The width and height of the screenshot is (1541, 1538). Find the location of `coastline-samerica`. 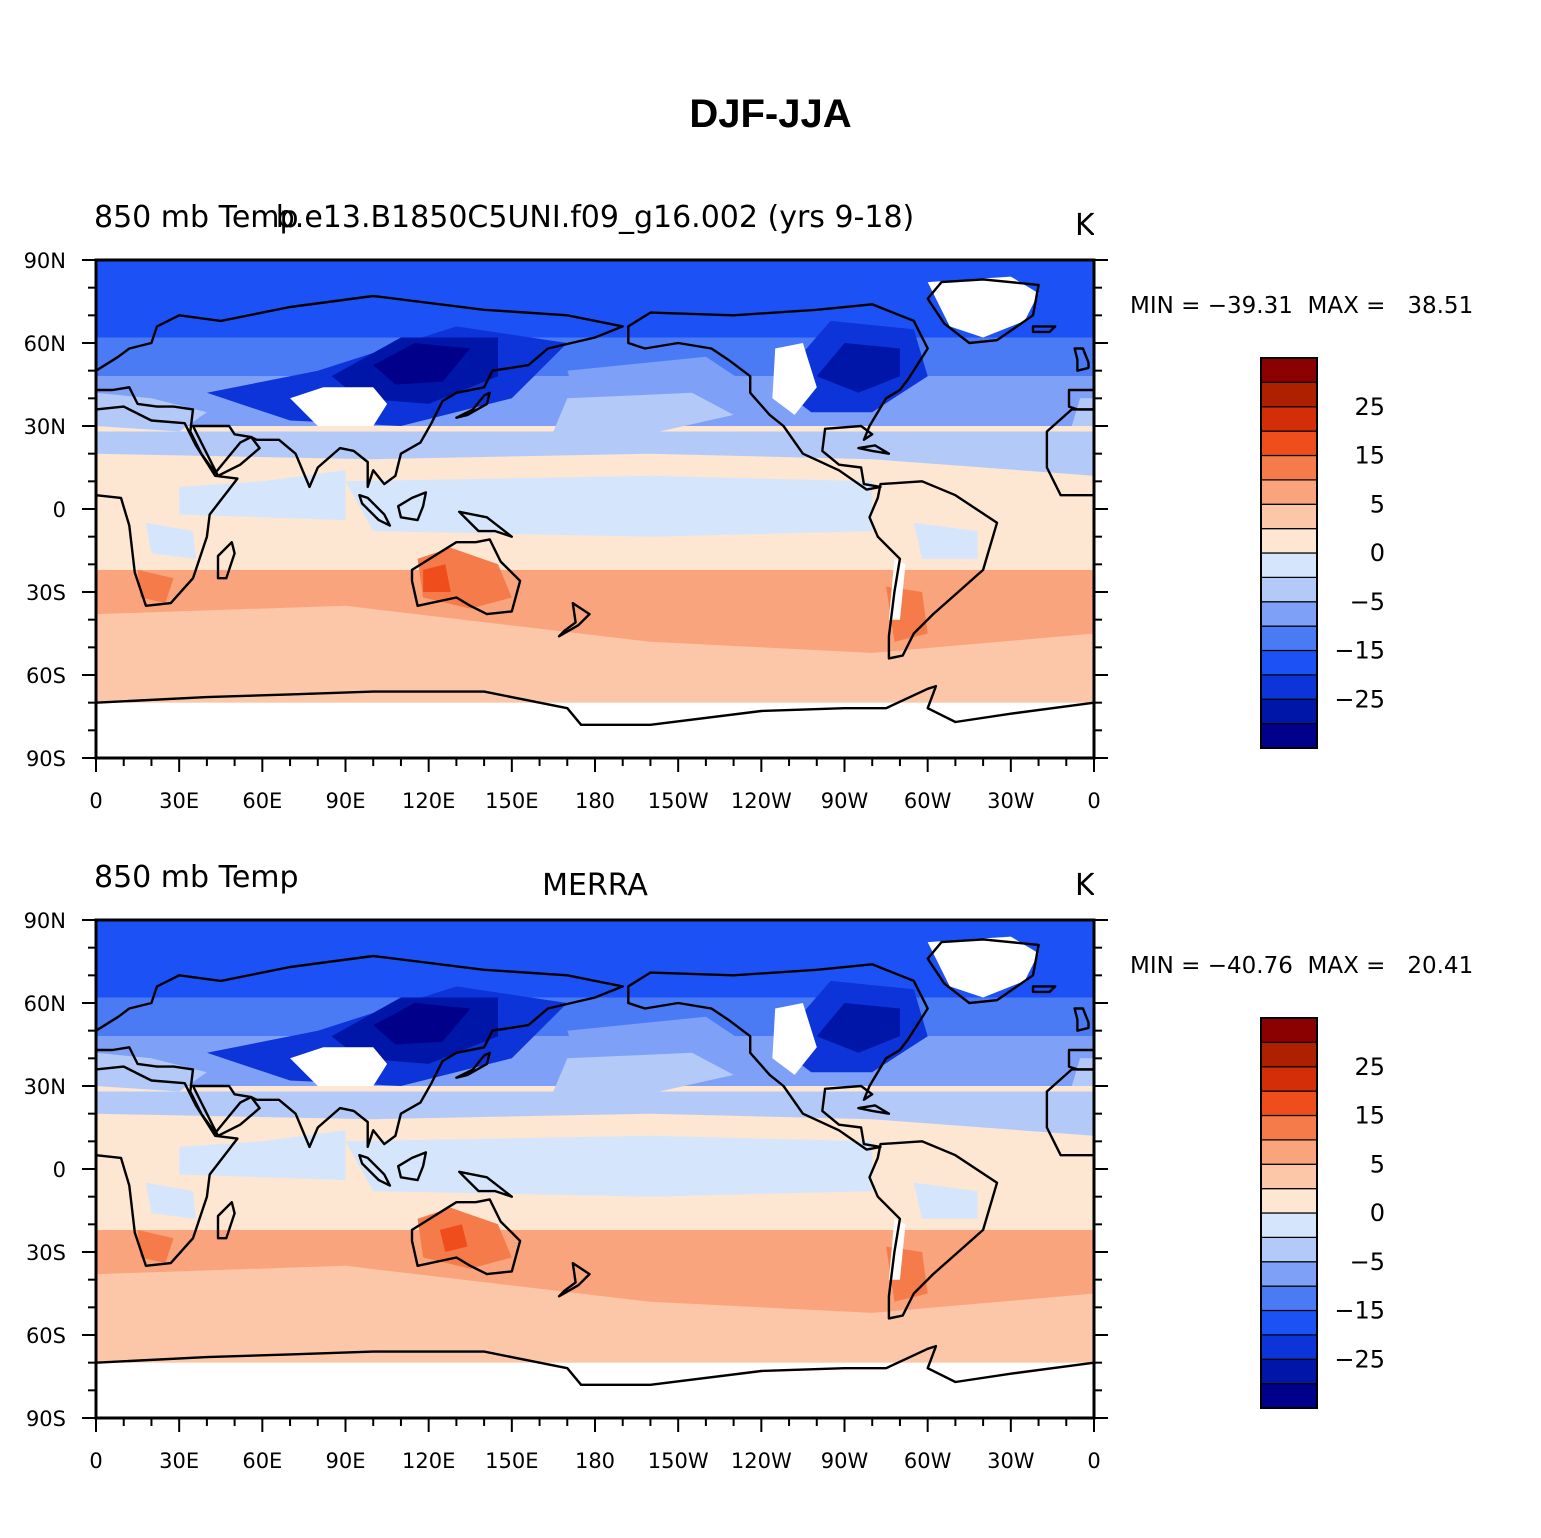

coastline-samerica is located at coordinates (933, 570).